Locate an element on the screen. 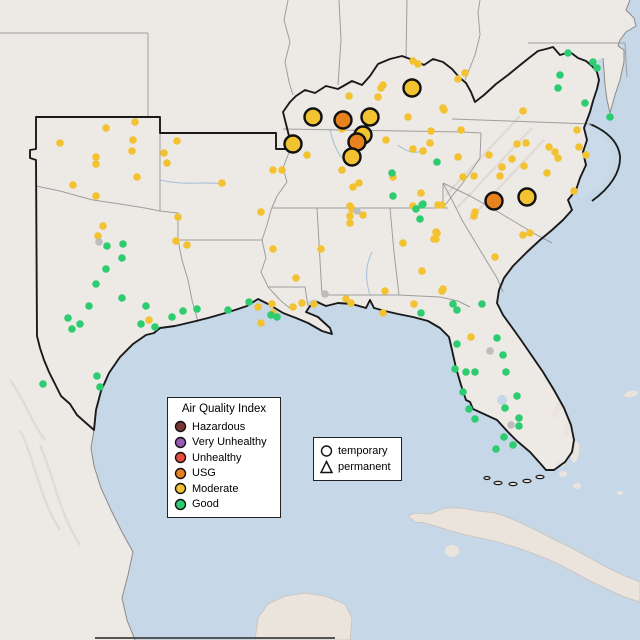  aqi-item-label: Very Unhealthy is located at coordinates (229, 442).